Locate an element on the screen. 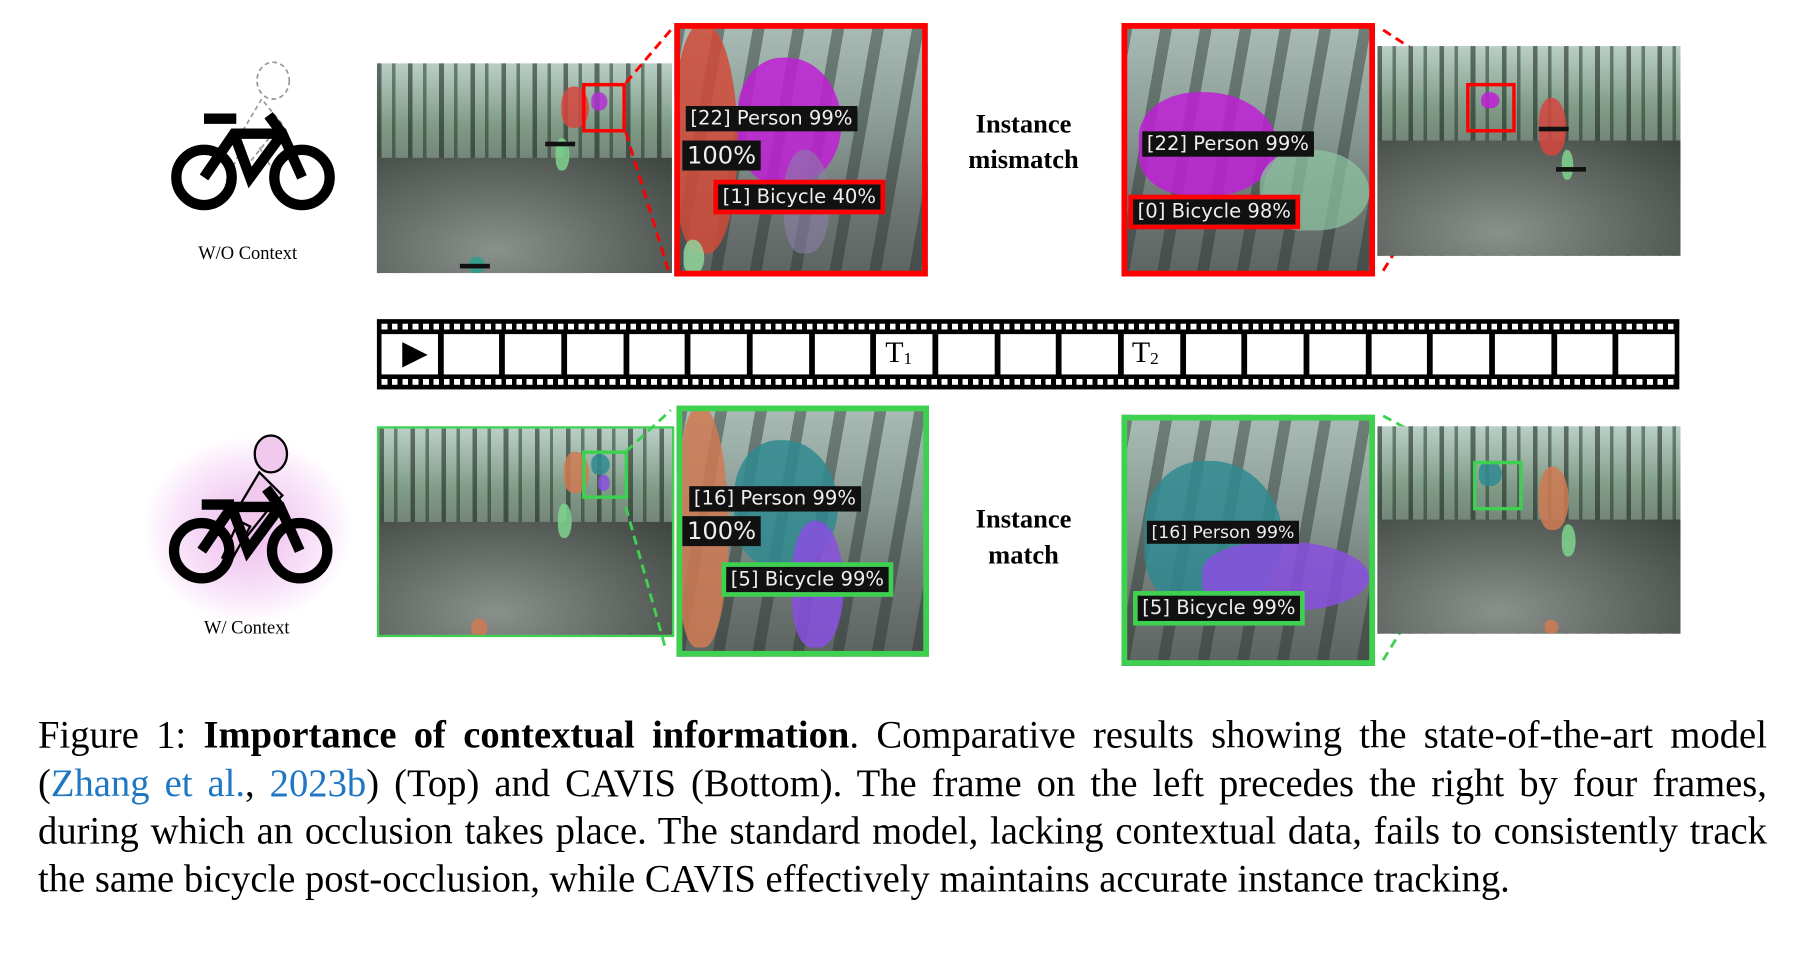 The image size is (1798, 962). frame-t1-without-context is located at coordinates (524, 168).